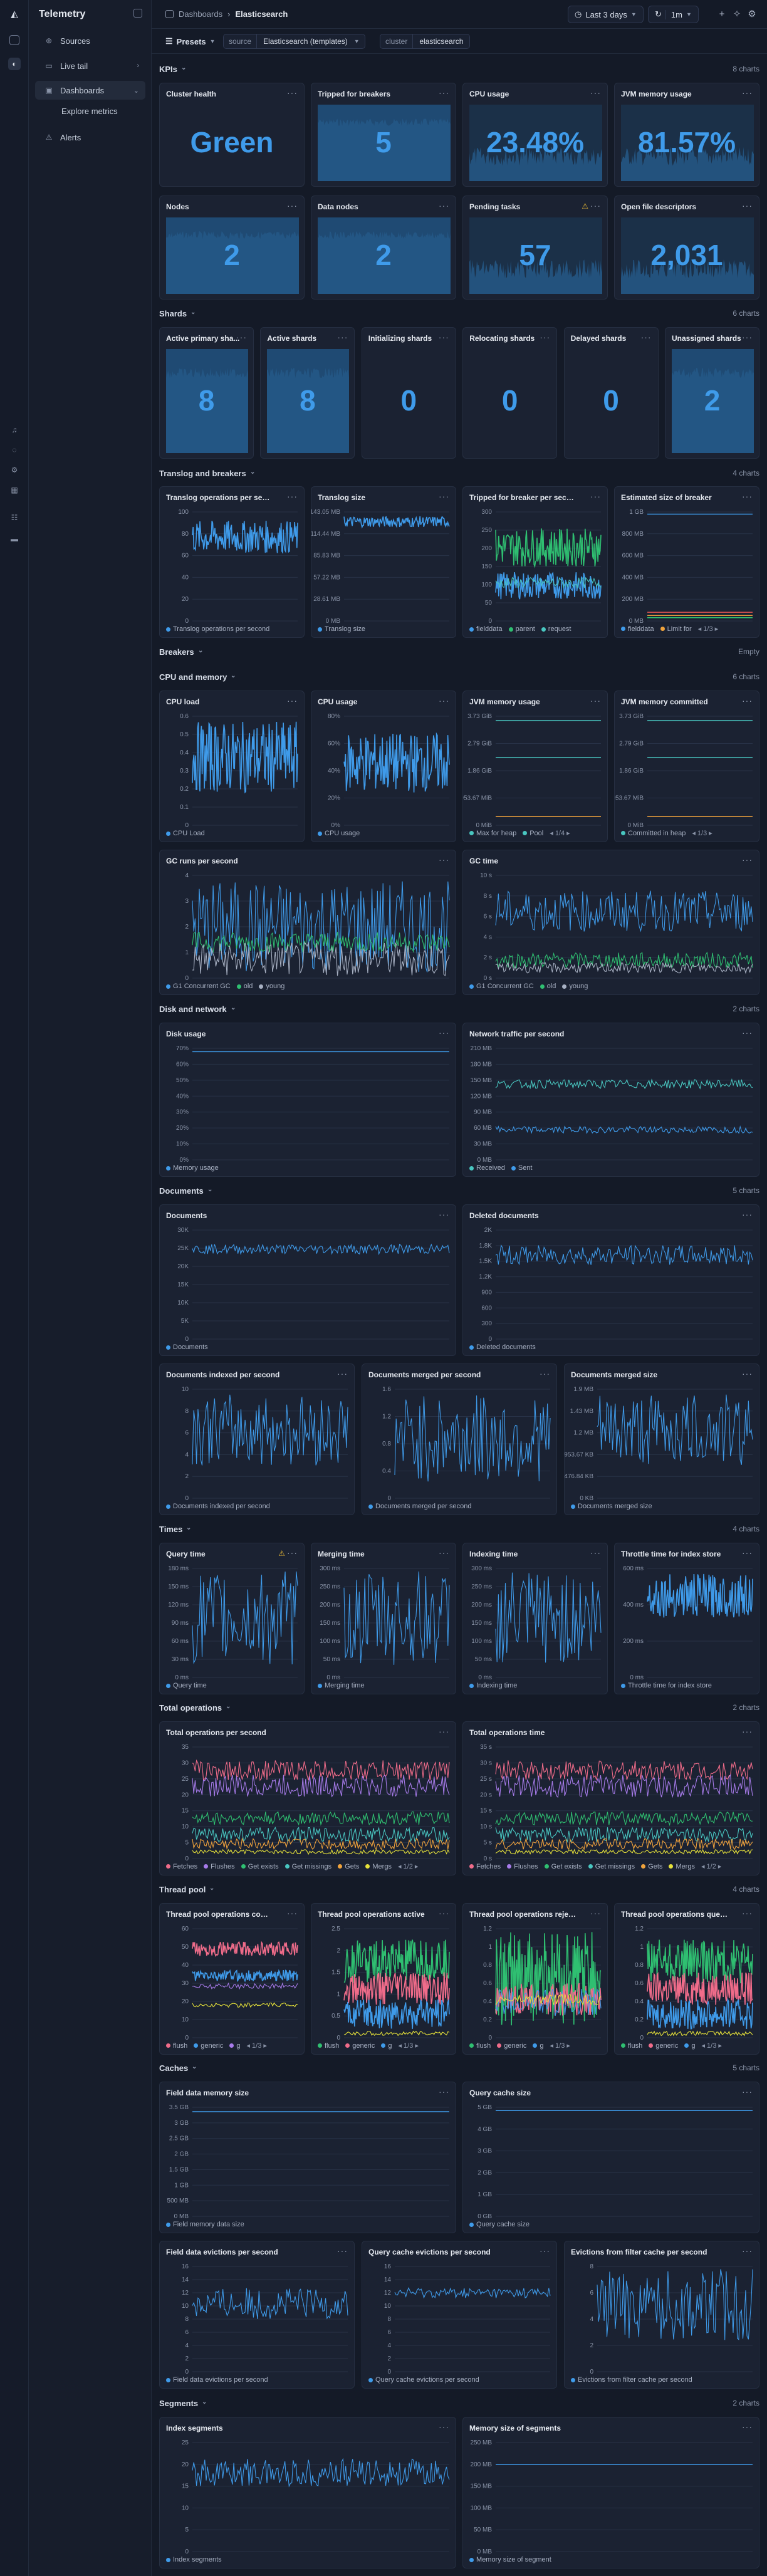 Image resolution: width=767 pixels, height=2576 pixels. I want to click on nav-item-dashboards: ▣ Dashboards ⌄, so click(90, 90).